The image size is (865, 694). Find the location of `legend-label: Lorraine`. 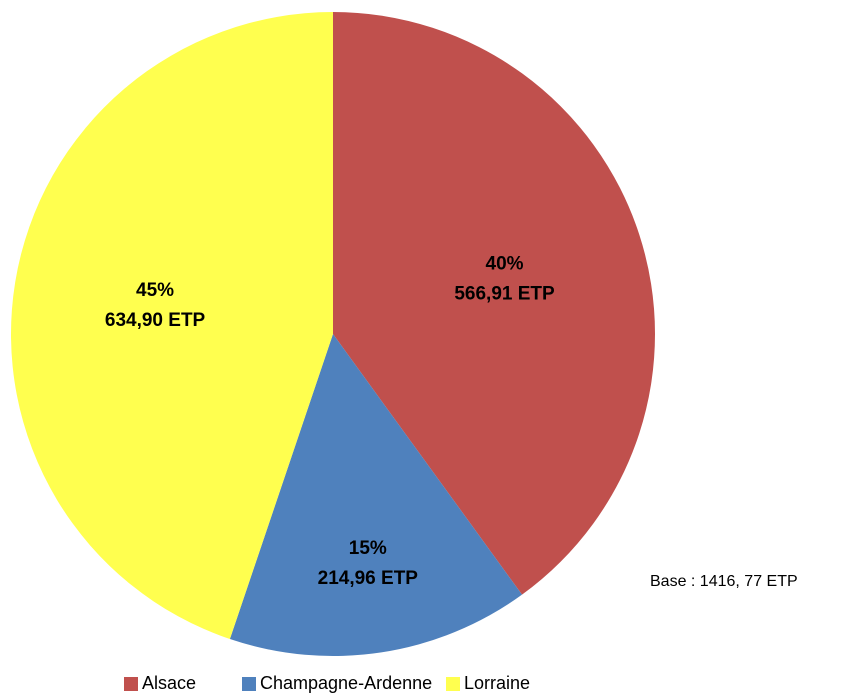

legend-label: Lorraine is located at coordinates (497, 683).